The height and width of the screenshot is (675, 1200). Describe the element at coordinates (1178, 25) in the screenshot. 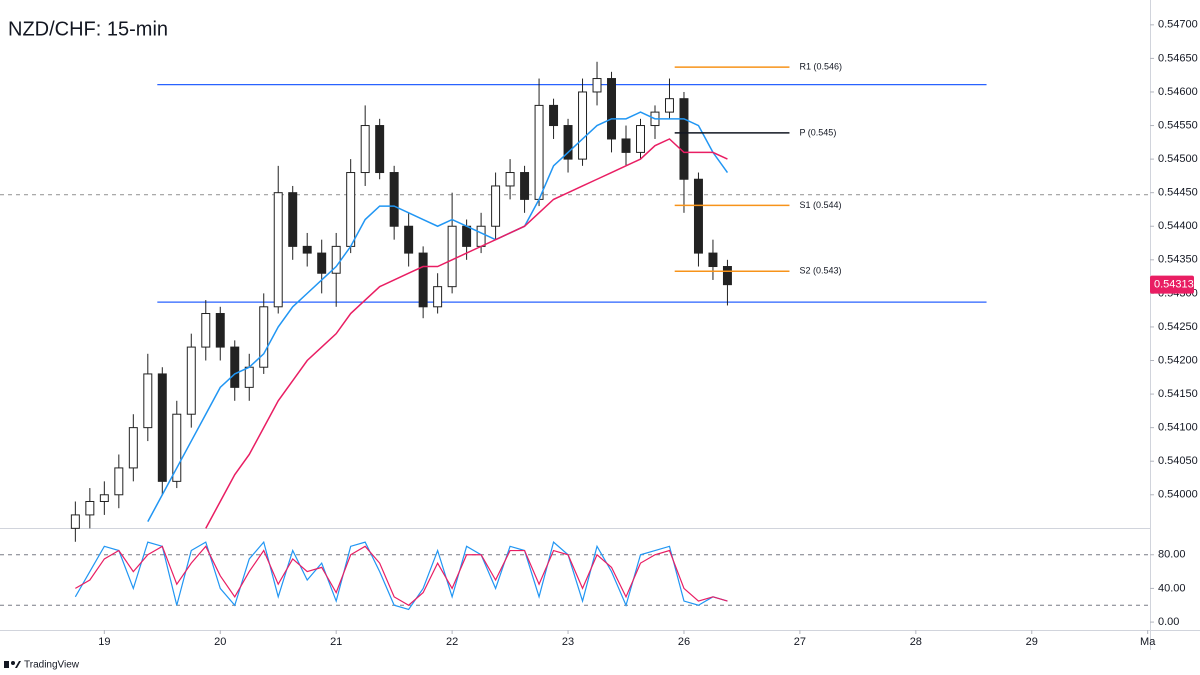

I see `y-tick-label: 0.54700` at that location.